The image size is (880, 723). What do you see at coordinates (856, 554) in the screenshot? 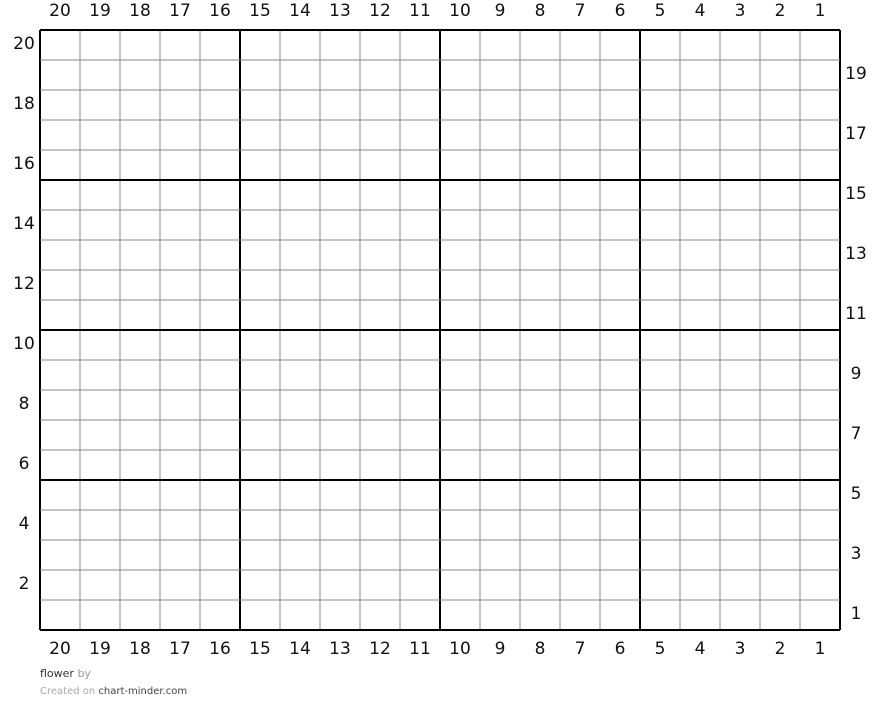
I see `row-label-right: 3` at bounding box center [856, 554].